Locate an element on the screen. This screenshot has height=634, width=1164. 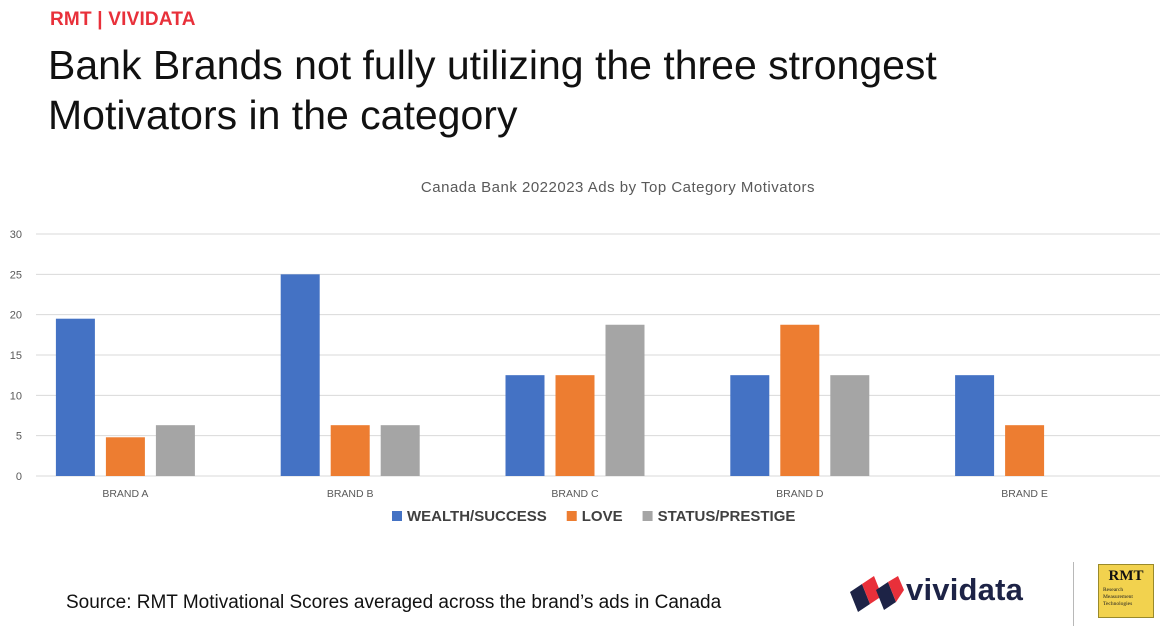
y-tick-label: 30 is located at coordinates (16, 235).